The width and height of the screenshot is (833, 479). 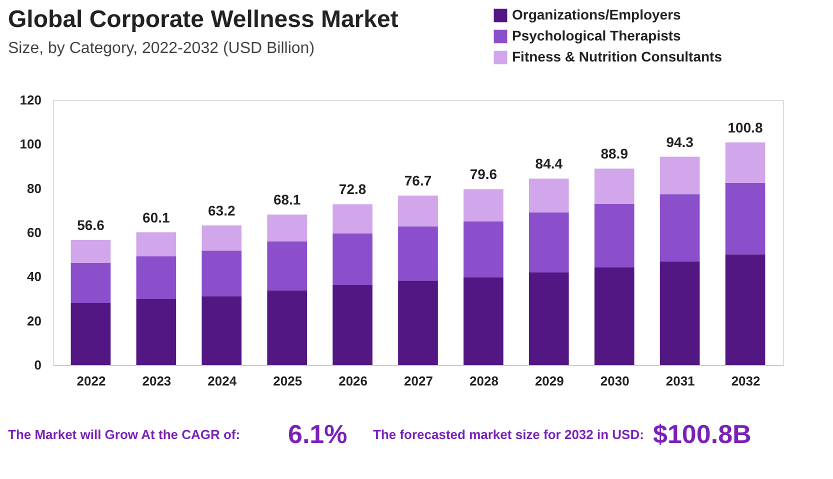 What do you see at coordinates (745, 127) in the screenshot?
I see `total-label: 100.8` at bounding box center [745, 127].